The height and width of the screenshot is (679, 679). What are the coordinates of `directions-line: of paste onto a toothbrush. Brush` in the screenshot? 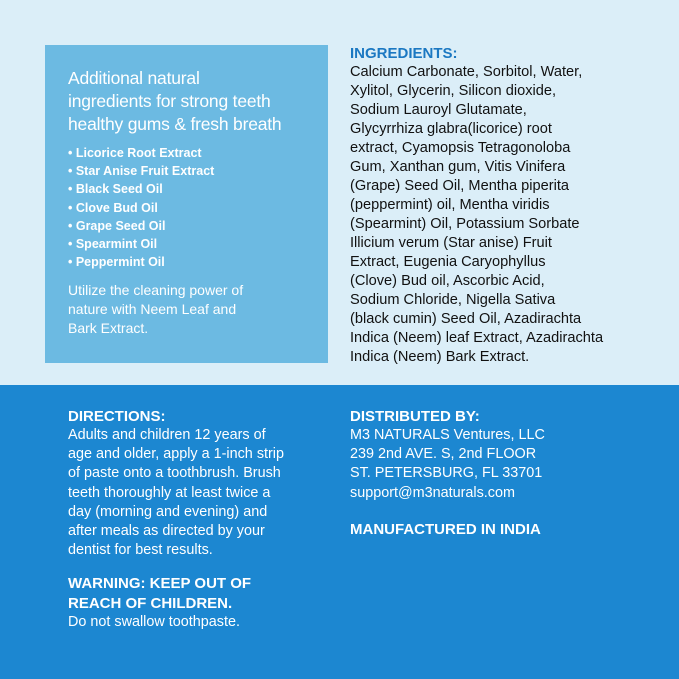 It's located at (174, 473).